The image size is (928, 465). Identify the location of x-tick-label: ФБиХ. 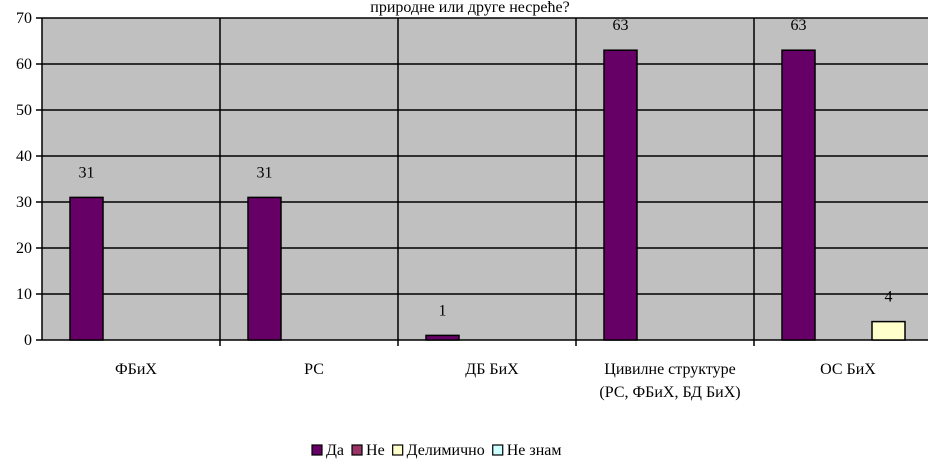
(136, 369).